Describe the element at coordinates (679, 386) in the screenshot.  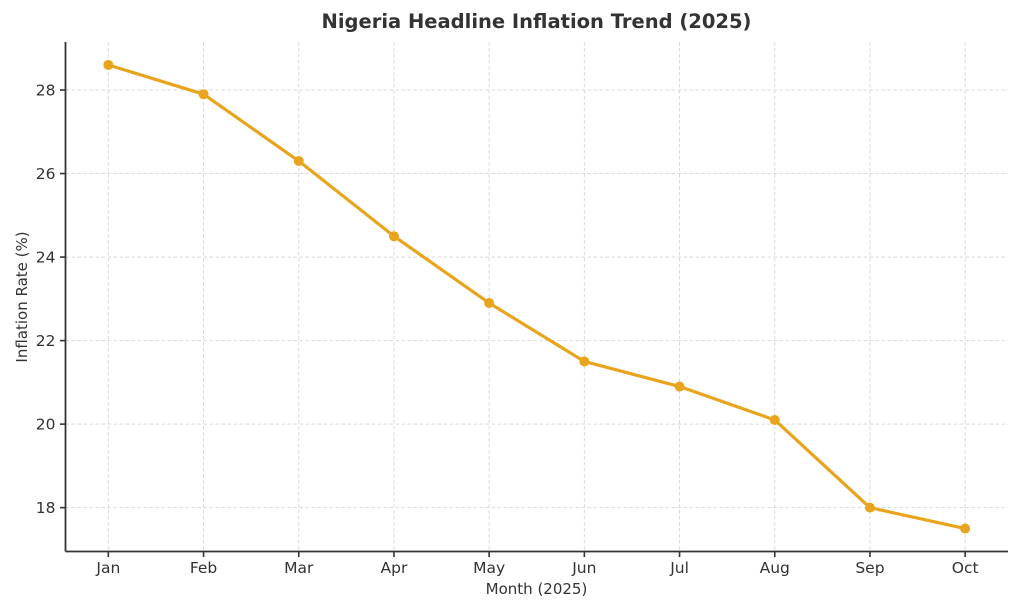
I see `data-point-jul` at that location.